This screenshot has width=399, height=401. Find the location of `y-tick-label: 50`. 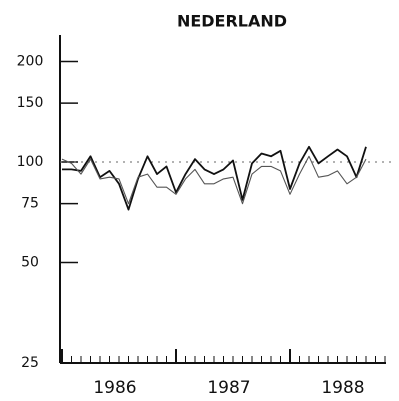

y-tick-label: 50 is located at coordinates (30, 262).